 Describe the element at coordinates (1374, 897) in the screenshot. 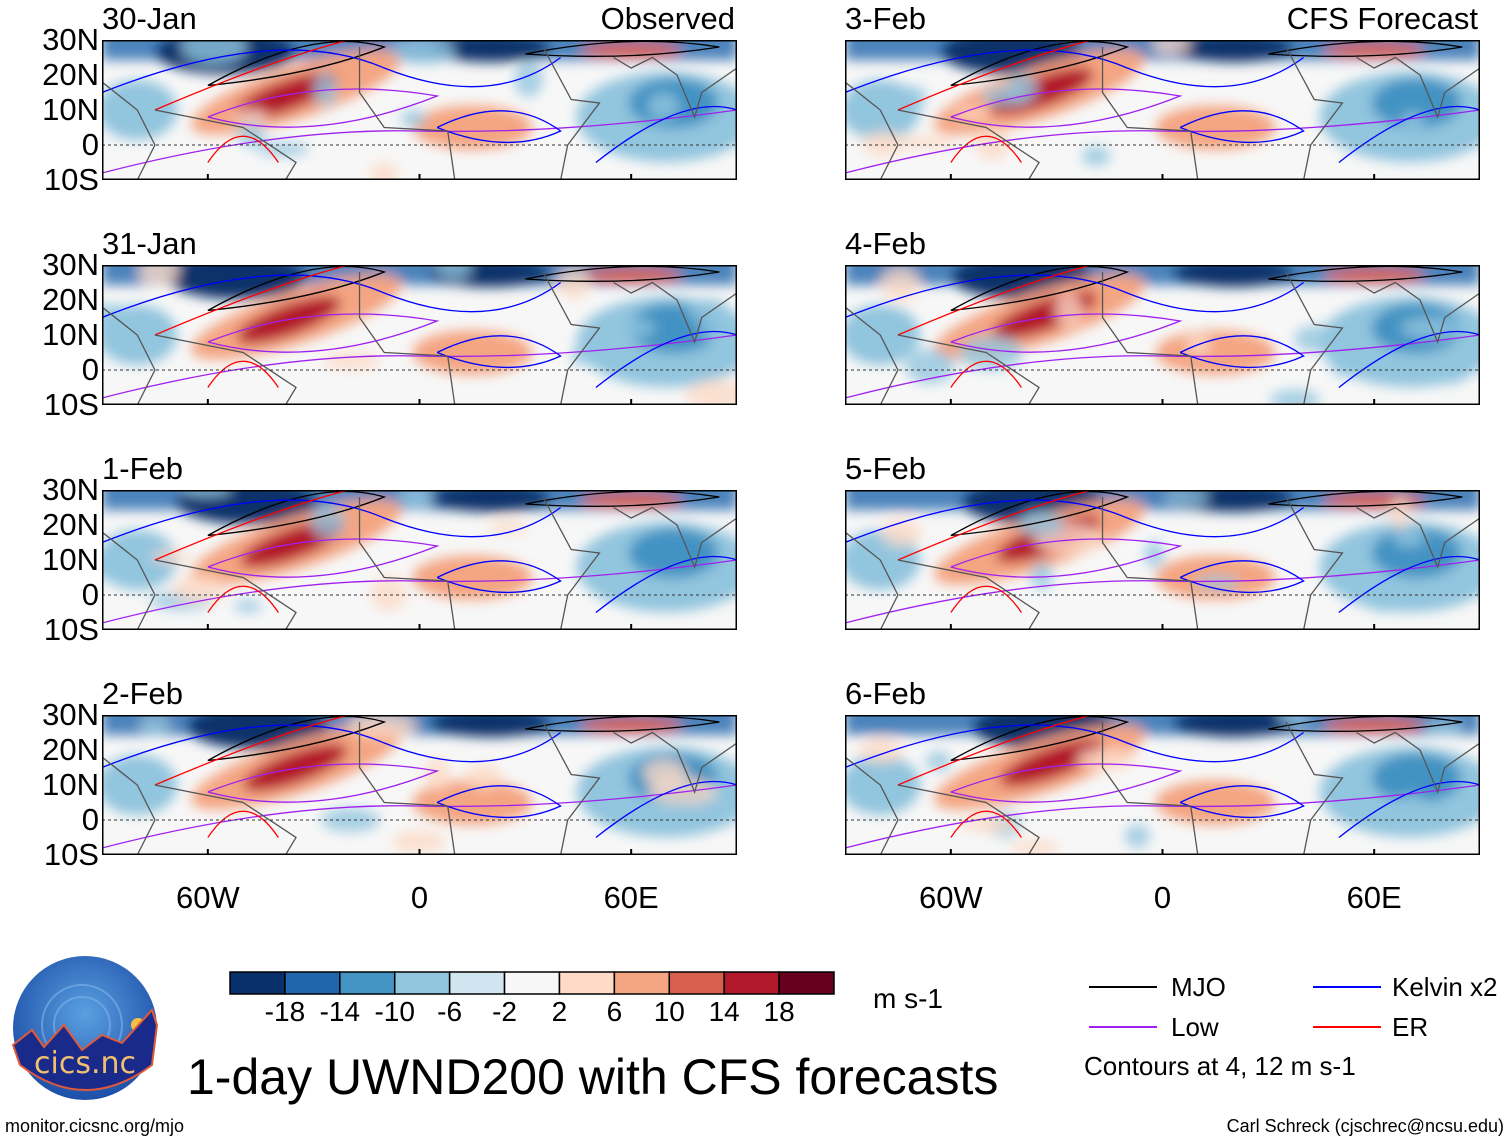

I see `x-tick-label: 60E` at that location.